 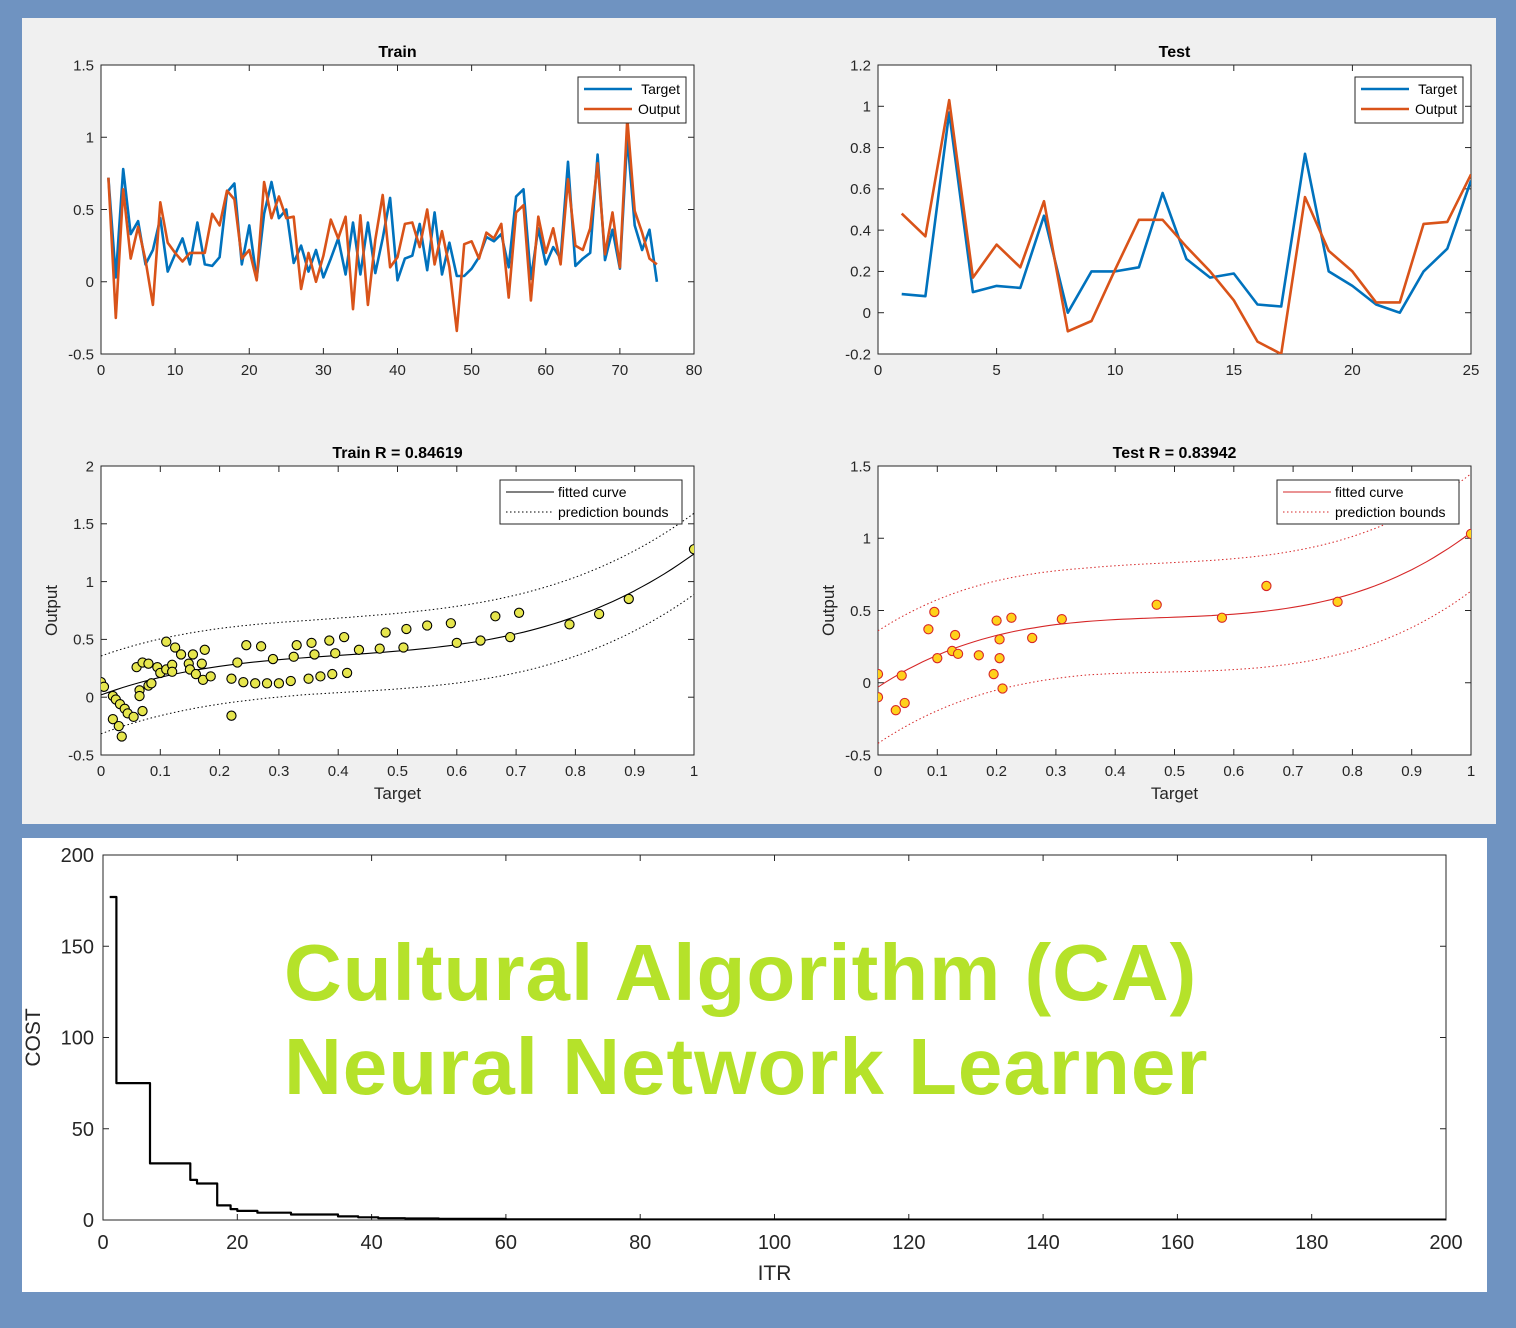 What do you see at coordinates (219, 771) in the screenshot?
I see `x-tick-label: 0.2` at bounding box center [219, 771].